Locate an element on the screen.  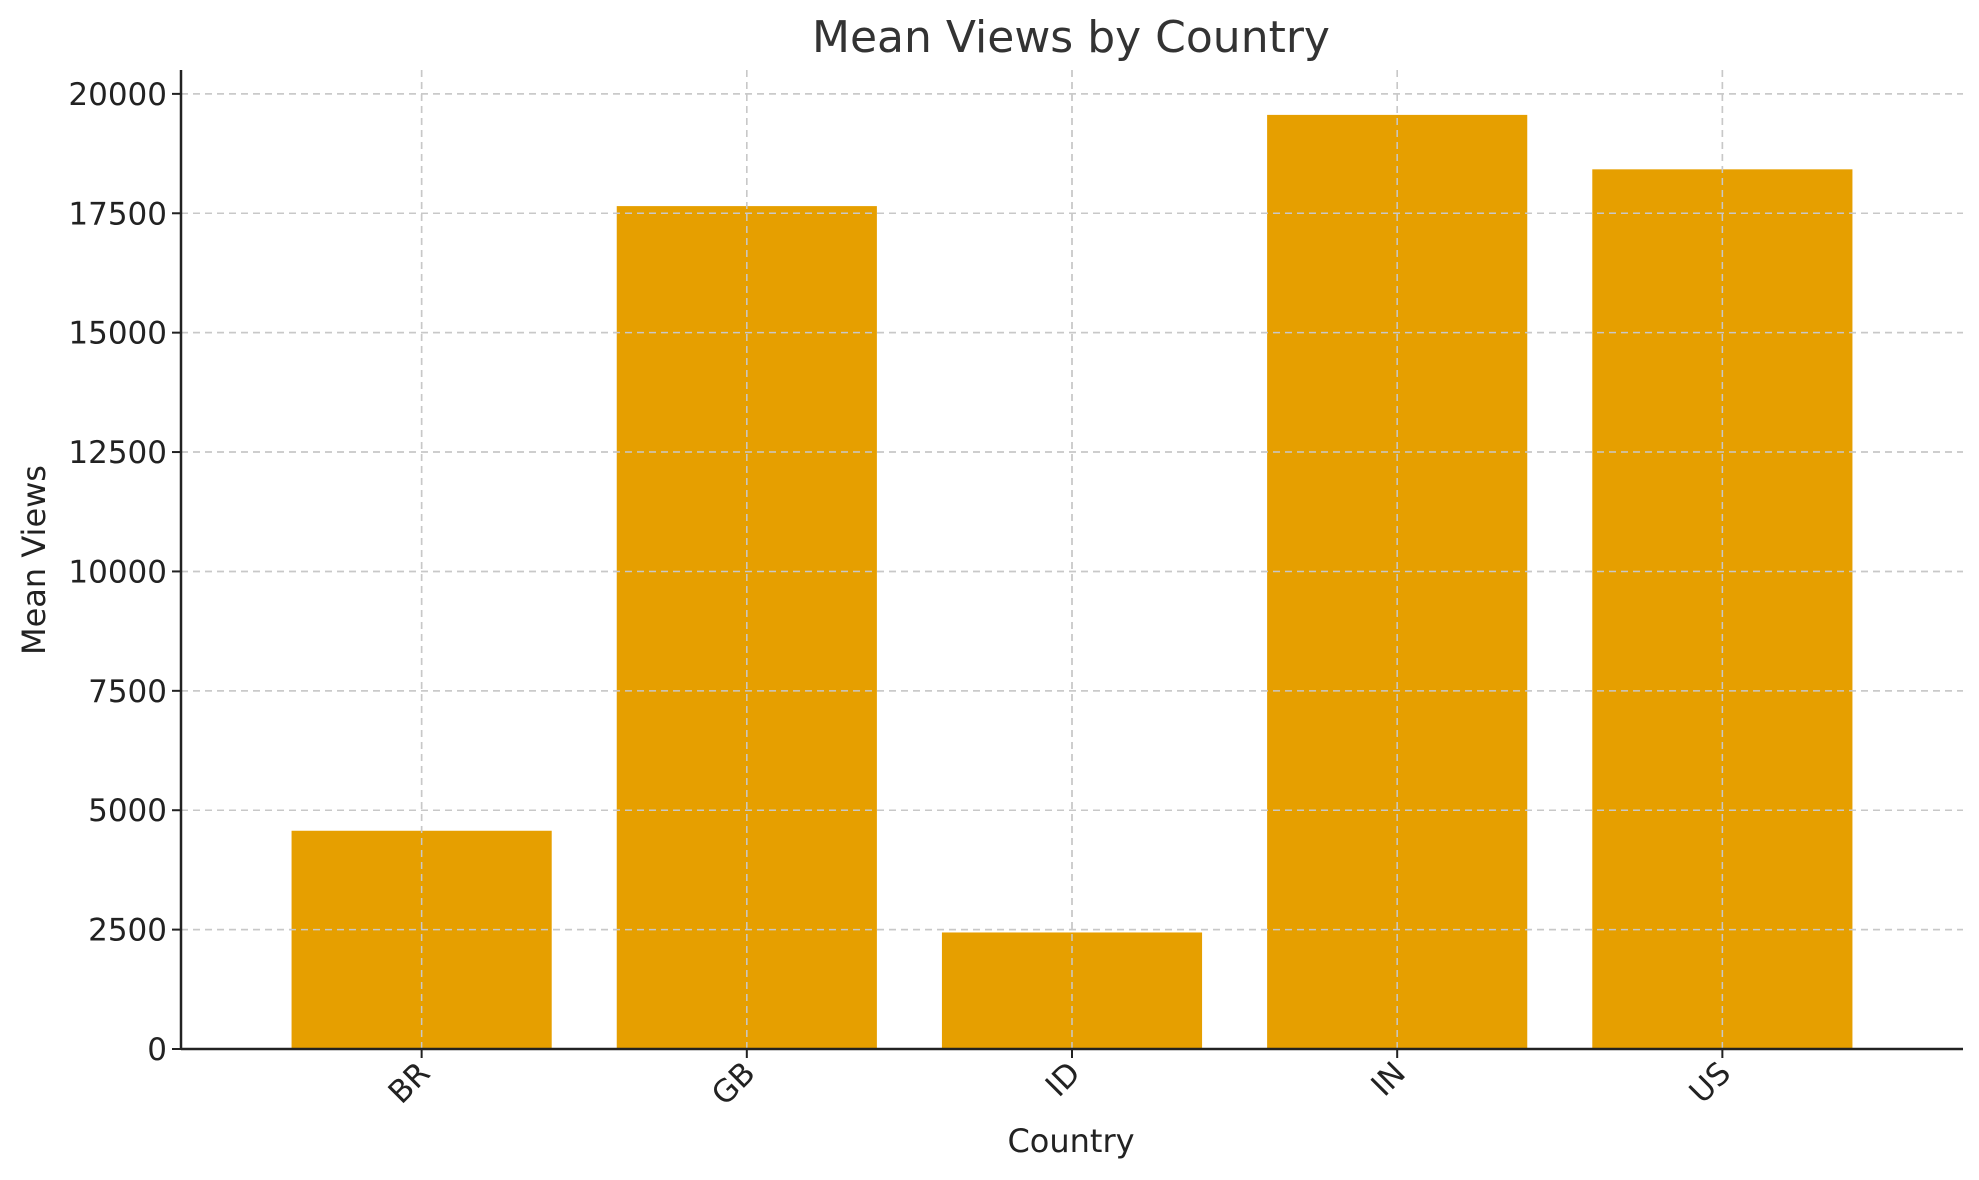
bar-in is located at coordinates (1397, 581).